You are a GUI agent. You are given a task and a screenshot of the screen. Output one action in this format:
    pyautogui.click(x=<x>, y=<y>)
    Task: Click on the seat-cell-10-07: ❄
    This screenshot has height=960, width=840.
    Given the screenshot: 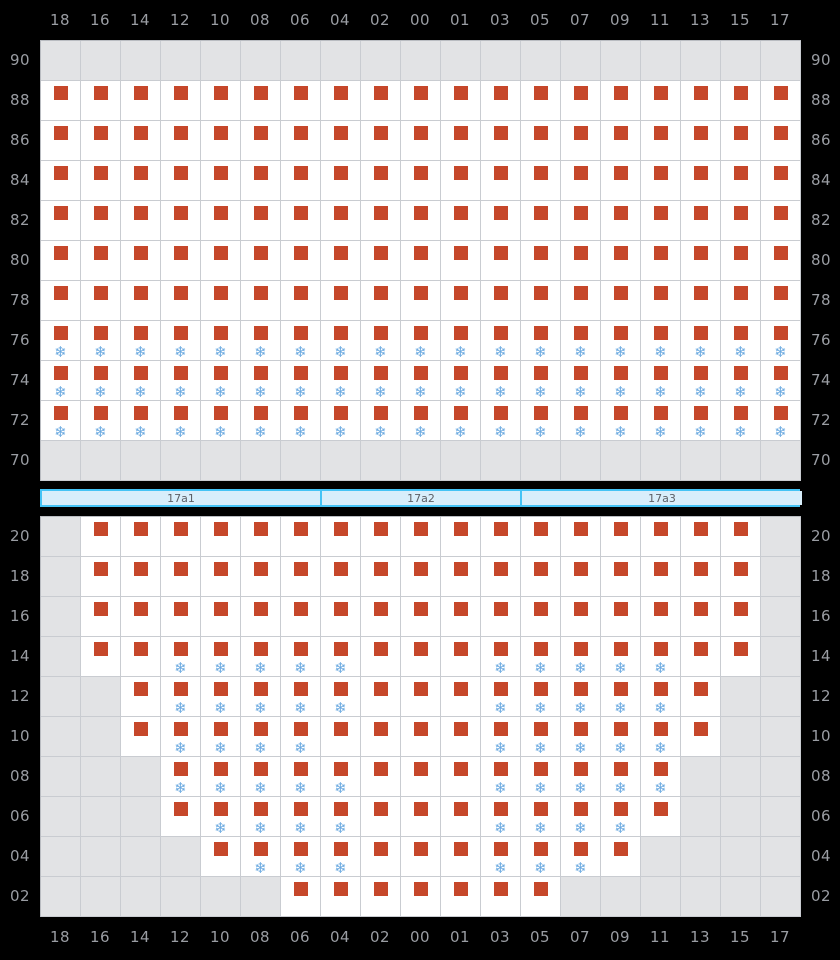 What is the action you would take?
    pyautogui.click(x=581, y=737)
    